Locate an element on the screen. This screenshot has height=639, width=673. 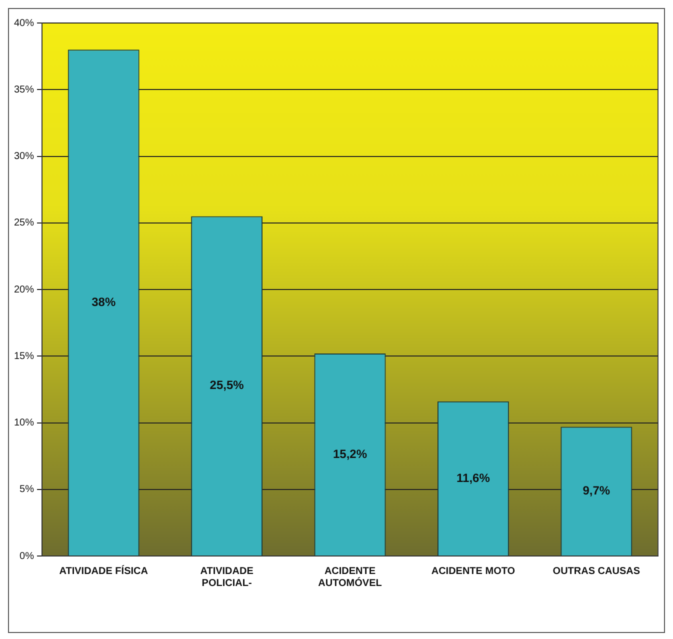
data-label: 9,7% is located at coordinates (596, 490).